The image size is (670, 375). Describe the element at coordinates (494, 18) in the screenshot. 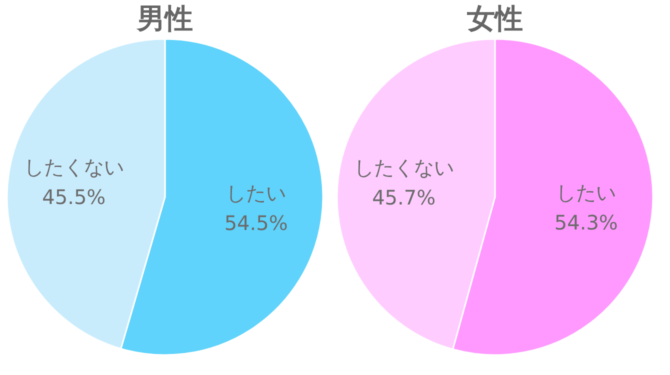

I see `chart-title: 女性` at that location.